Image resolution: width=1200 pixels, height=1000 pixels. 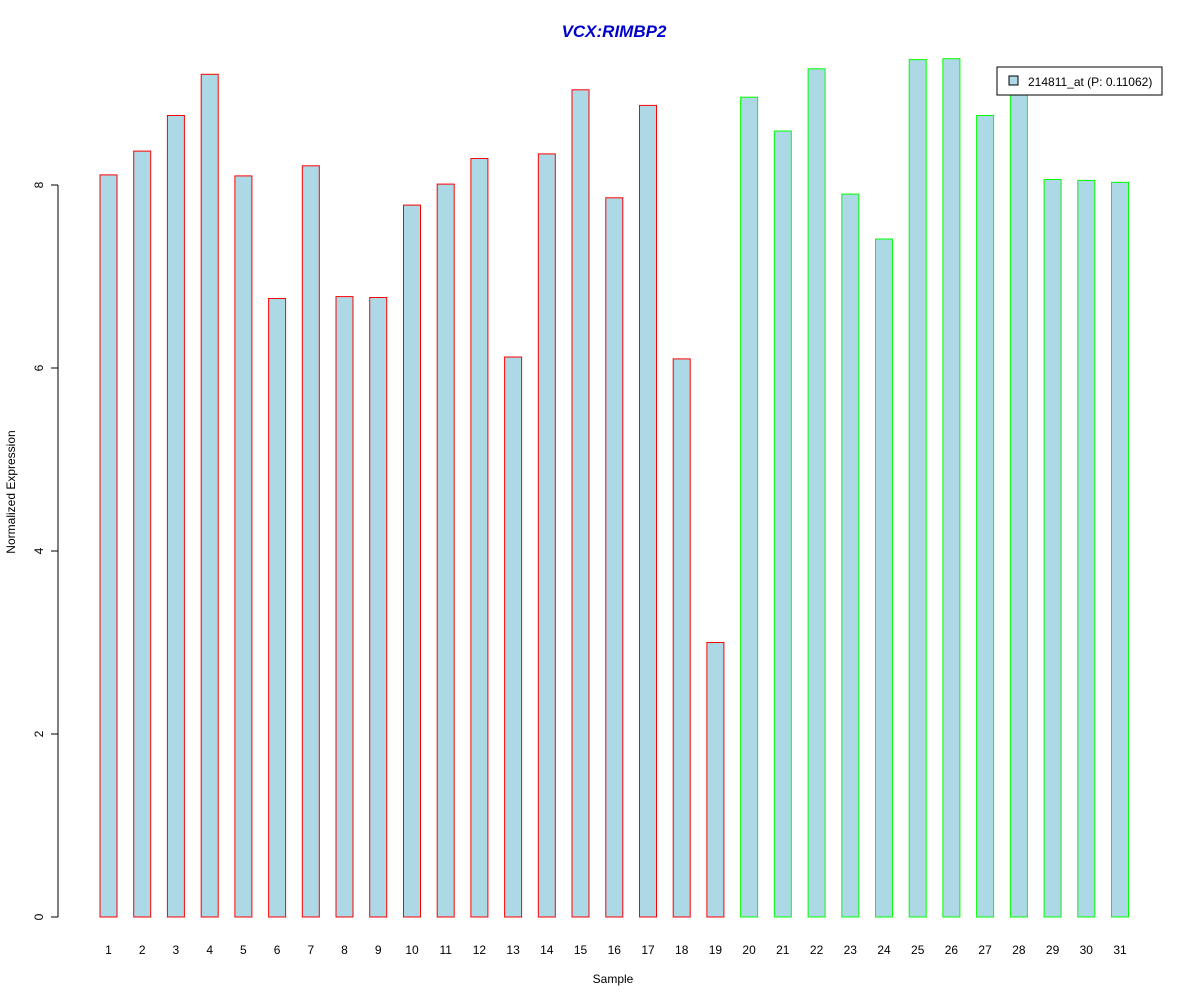 I want to click on y-tick-label: 6, so click(x=39, y=367).